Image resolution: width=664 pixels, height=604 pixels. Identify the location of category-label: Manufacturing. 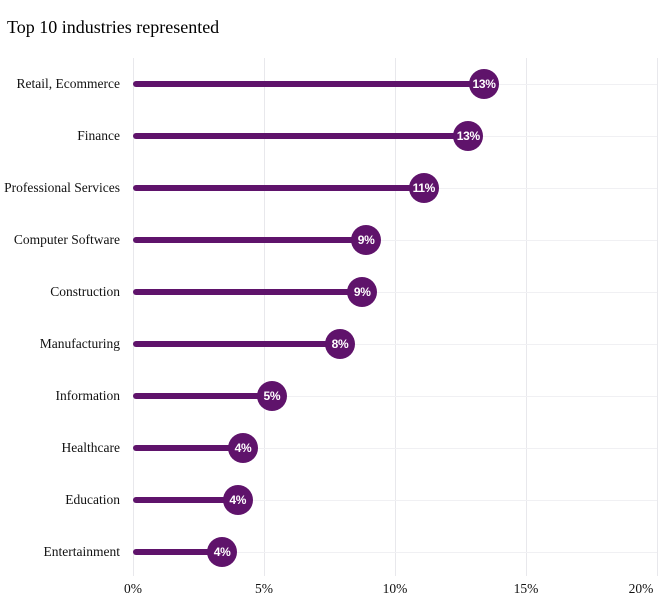
(79, 343).